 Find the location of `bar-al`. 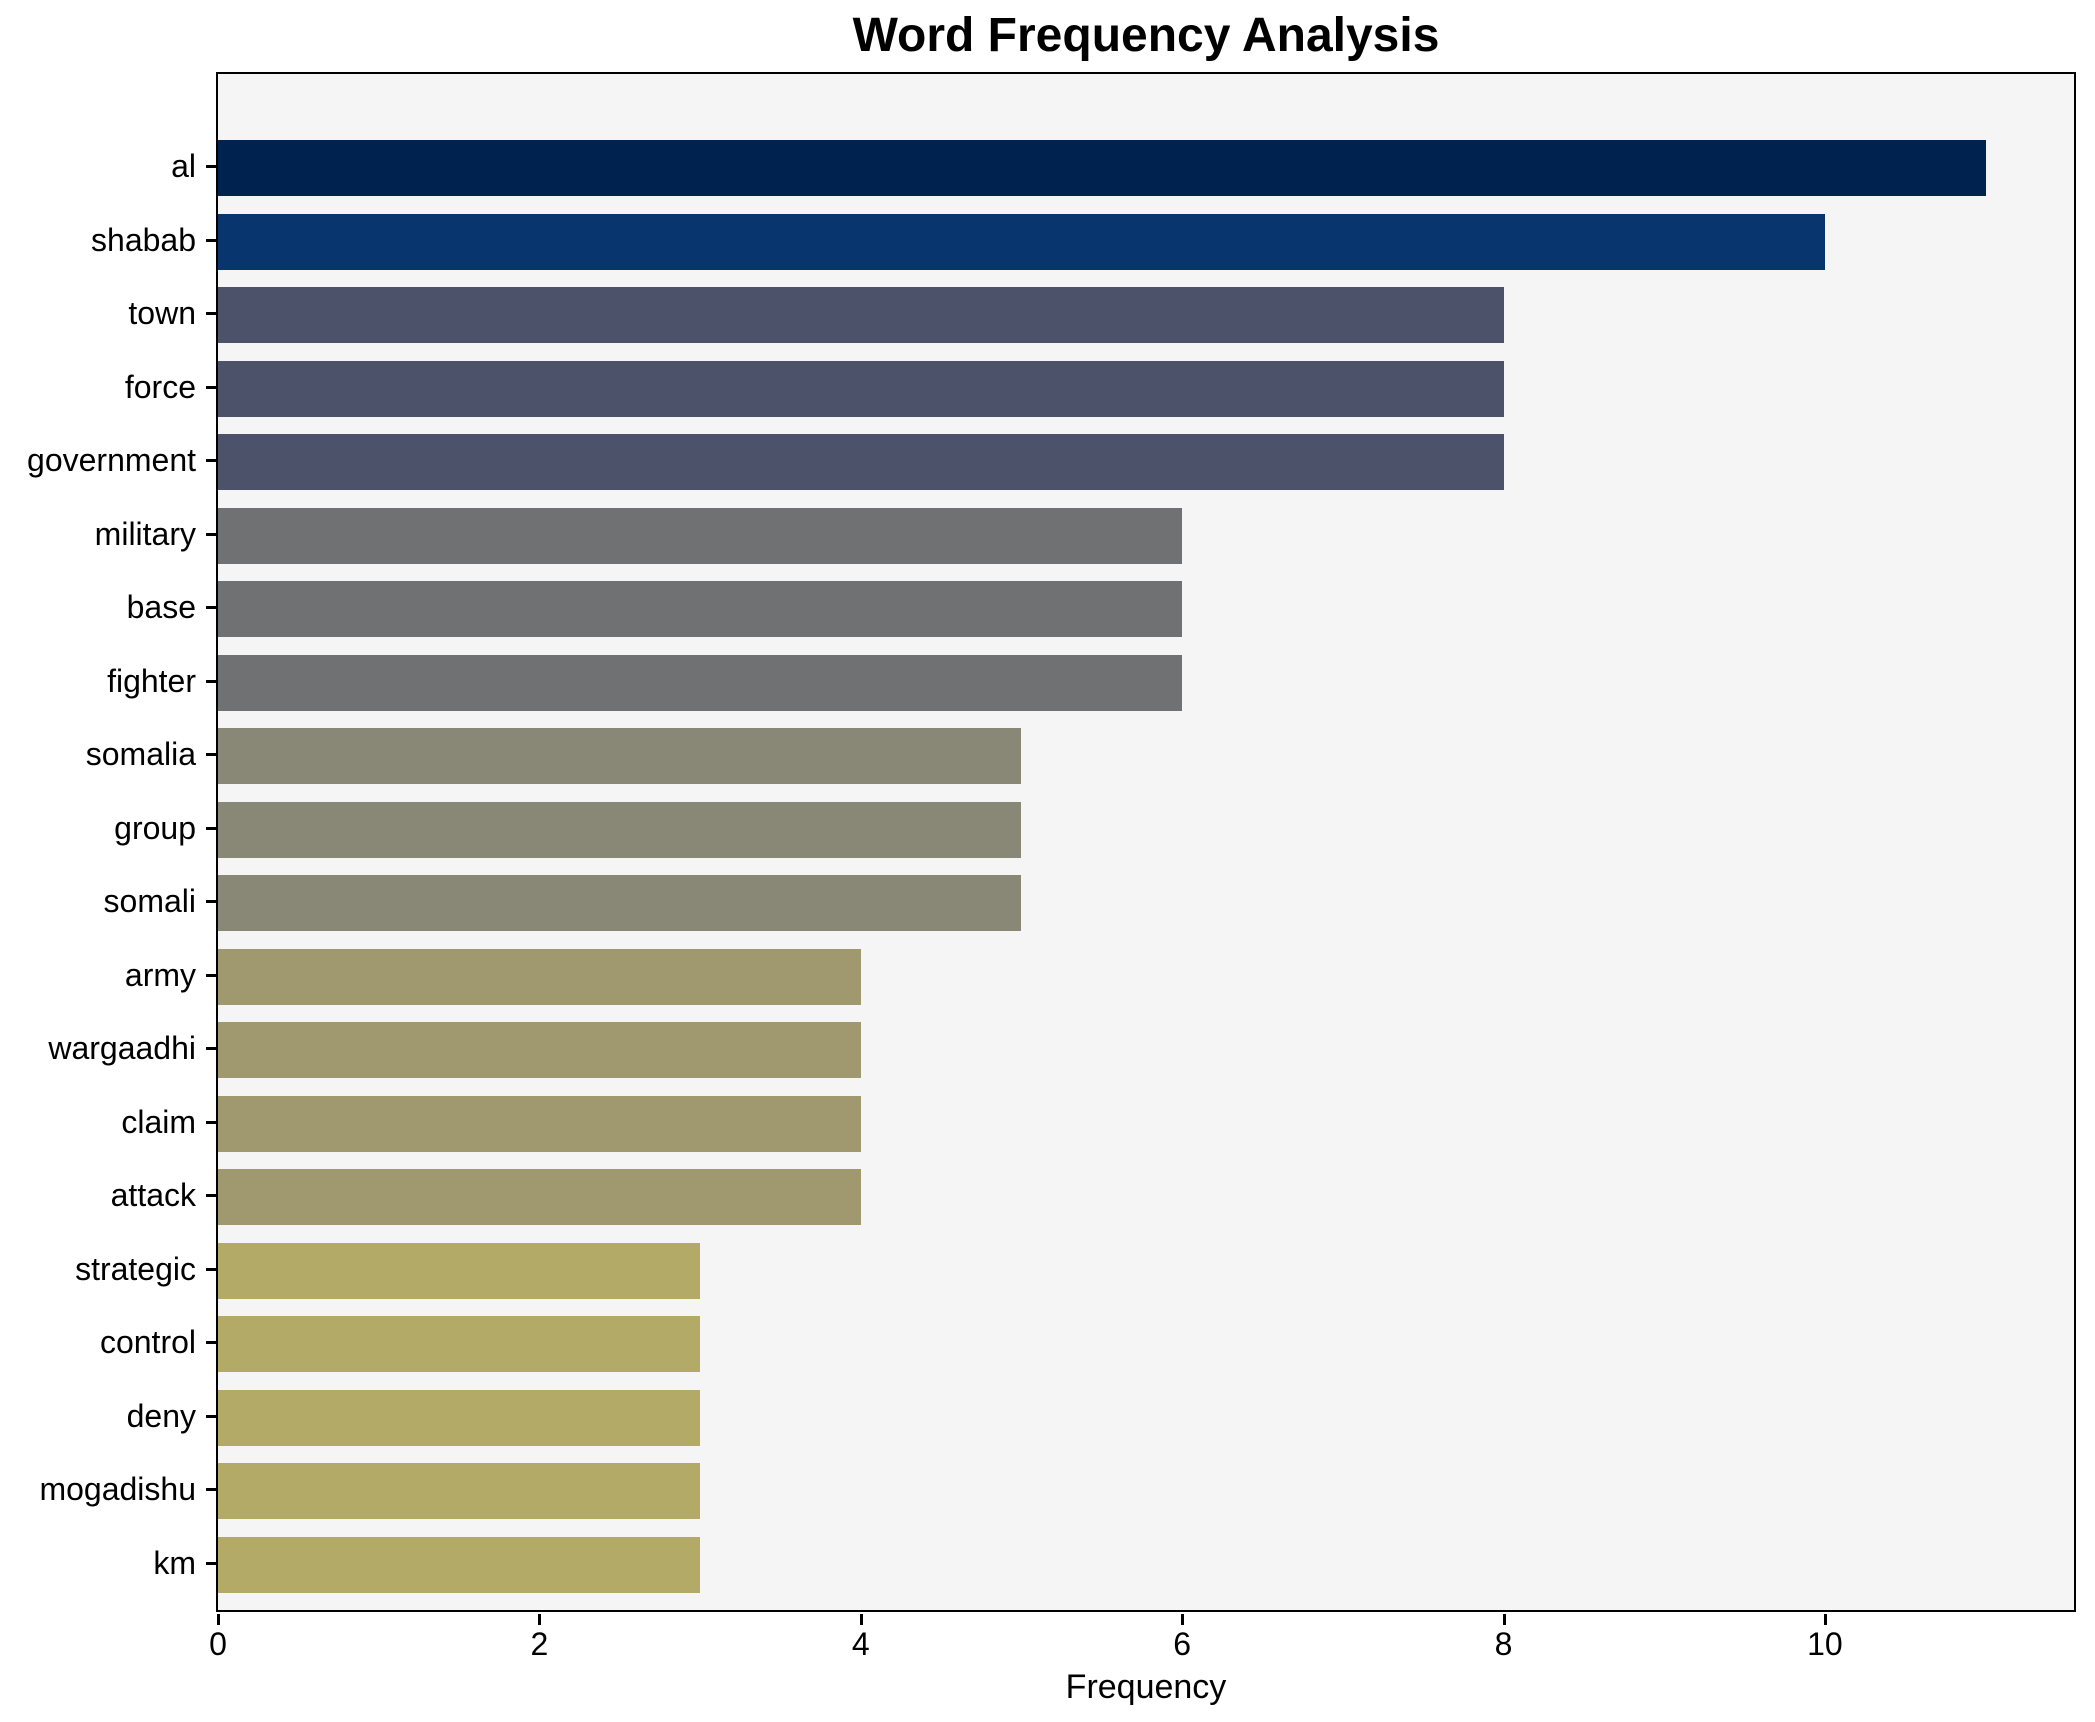

bar-al is located at coordinates (1102, 168).